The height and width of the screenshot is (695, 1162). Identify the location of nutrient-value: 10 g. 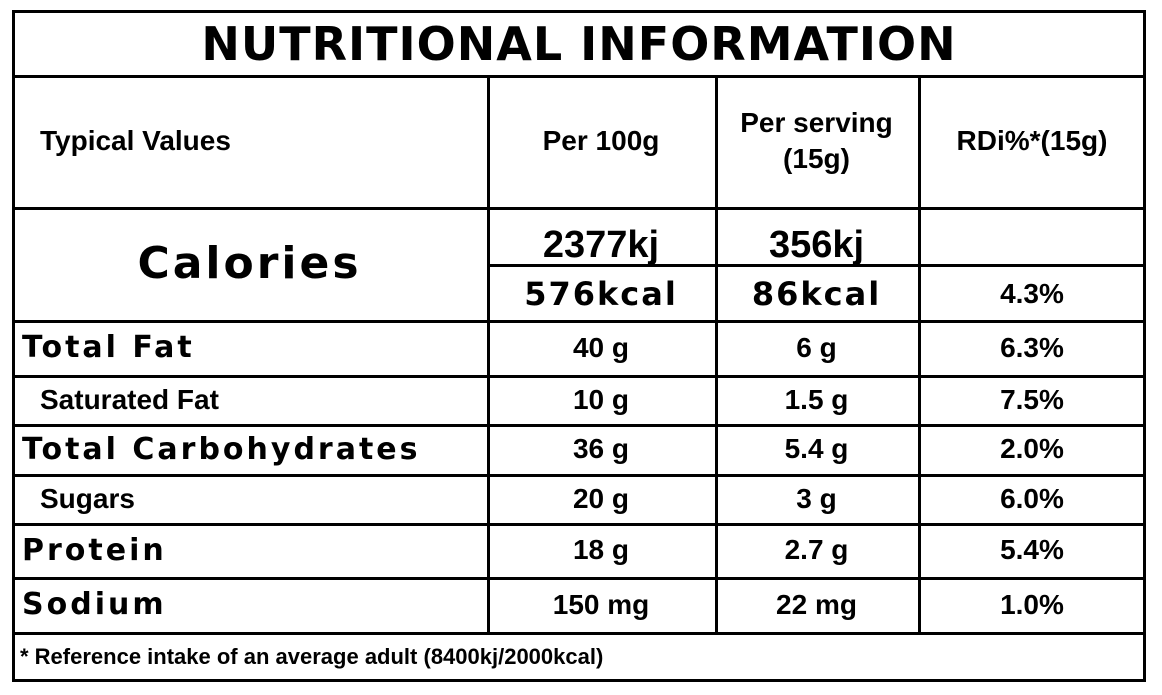
(601, 399).